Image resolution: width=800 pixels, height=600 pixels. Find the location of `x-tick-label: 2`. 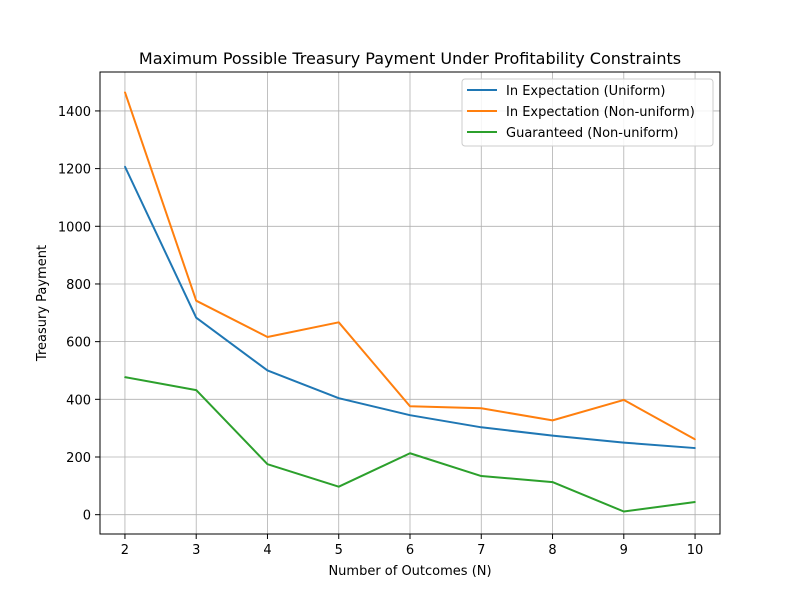

x-tick-label: 2 is located at coordinates (125, 550).